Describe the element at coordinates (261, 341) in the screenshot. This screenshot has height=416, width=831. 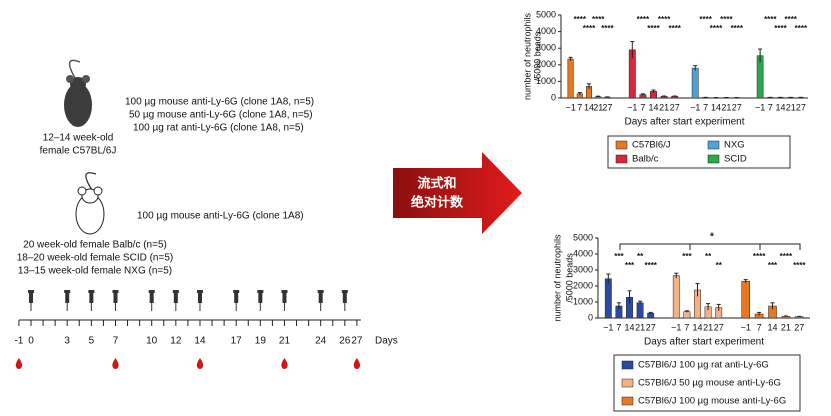
I see `day-label: 19` at that location.